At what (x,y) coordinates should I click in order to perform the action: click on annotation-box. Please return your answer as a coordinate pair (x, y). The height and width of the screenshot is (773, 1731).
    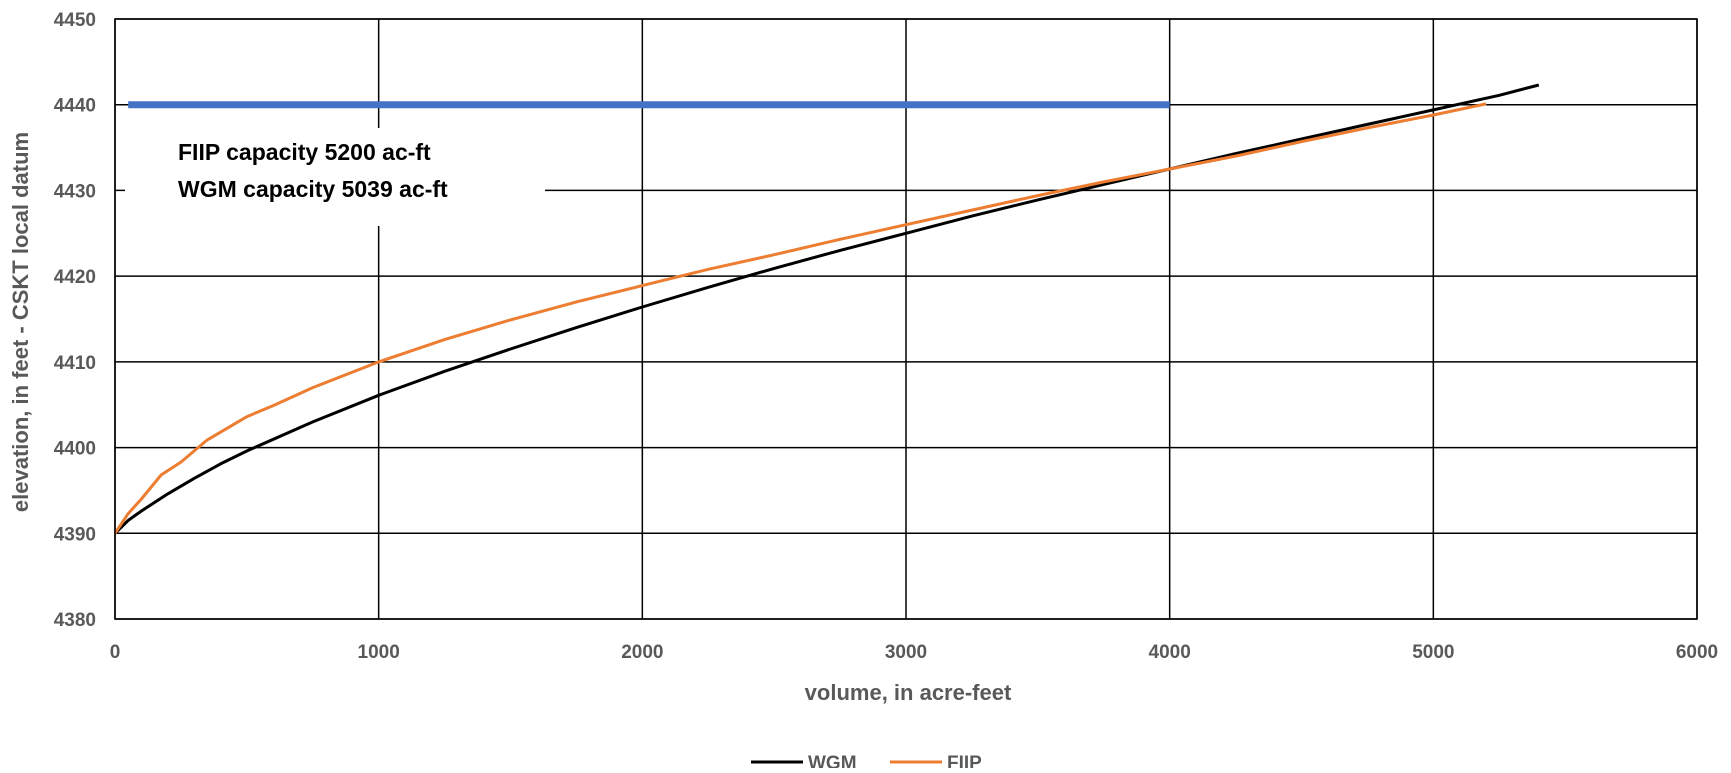
    Looking at the image, I should click on (335, 177).